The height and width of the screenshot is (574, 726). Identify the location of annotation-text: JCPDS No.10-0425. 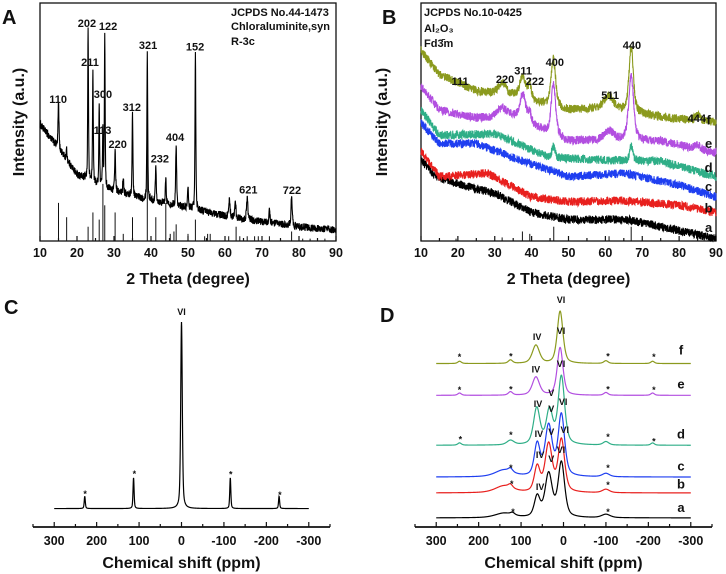
(473, 13).